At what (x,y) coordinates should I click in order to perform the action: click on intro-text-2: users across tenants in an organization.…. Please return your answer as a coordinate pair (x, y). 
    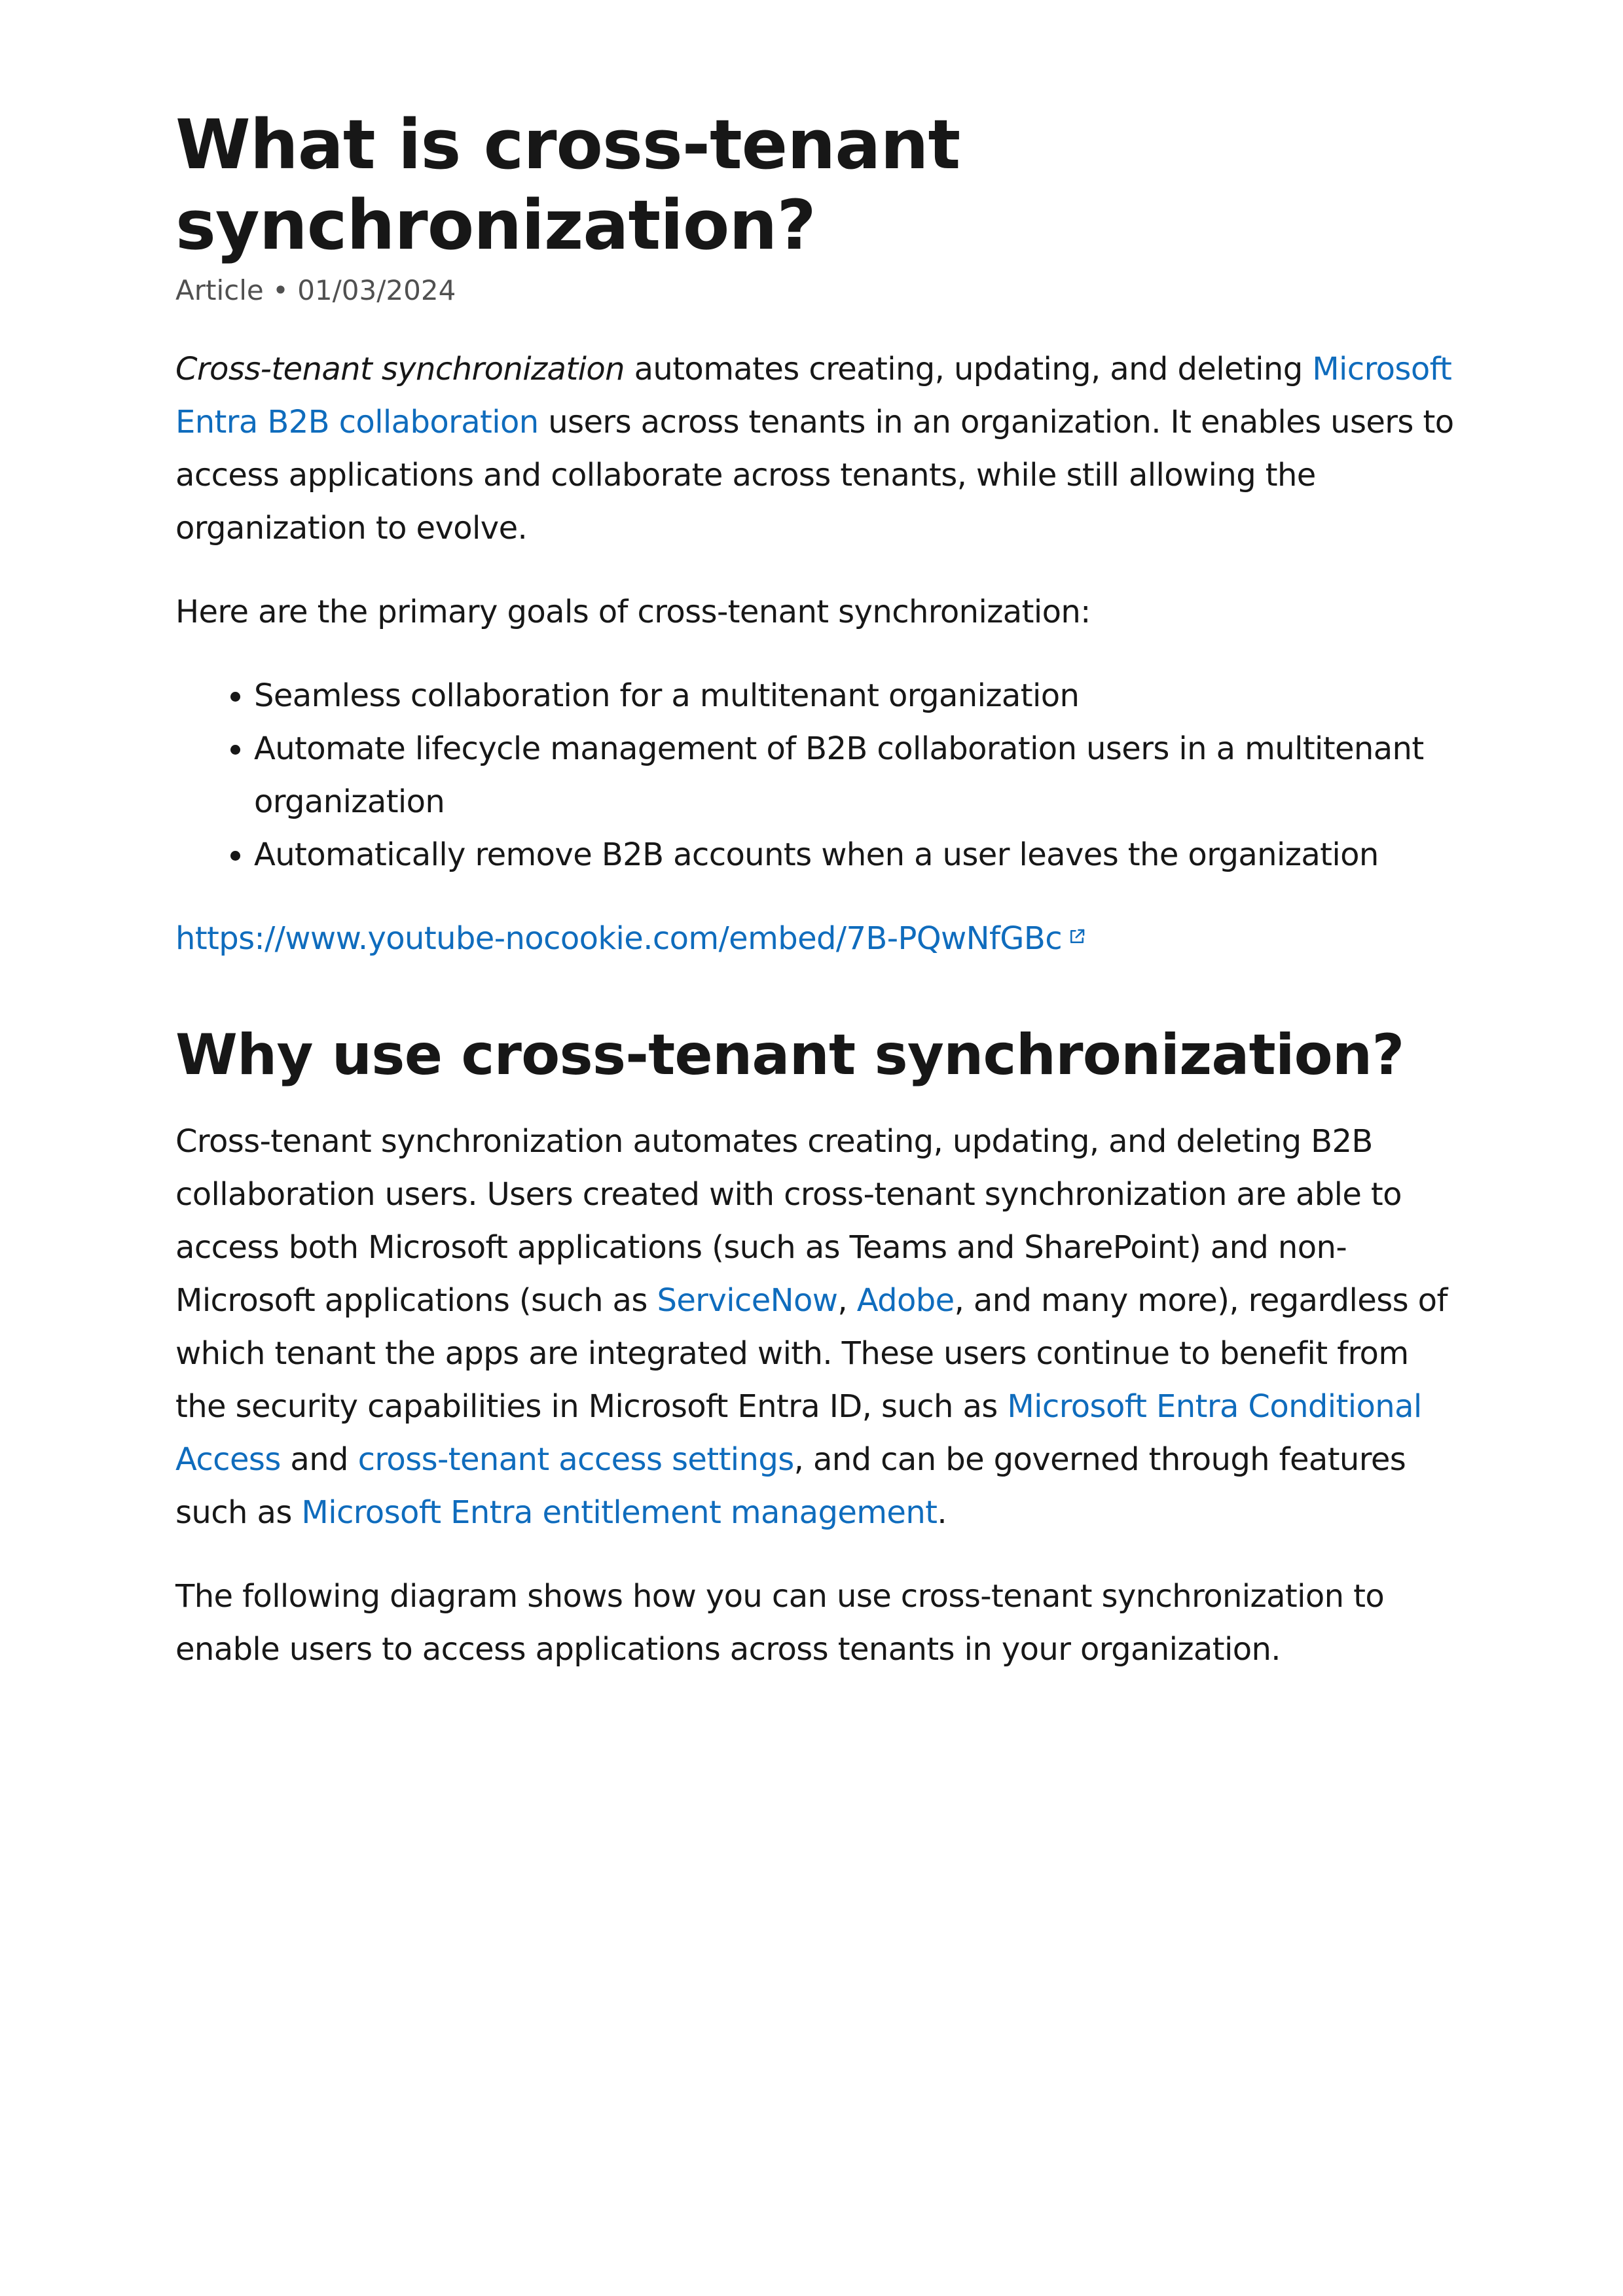
    Looking at the image, I should click on (814, 476).